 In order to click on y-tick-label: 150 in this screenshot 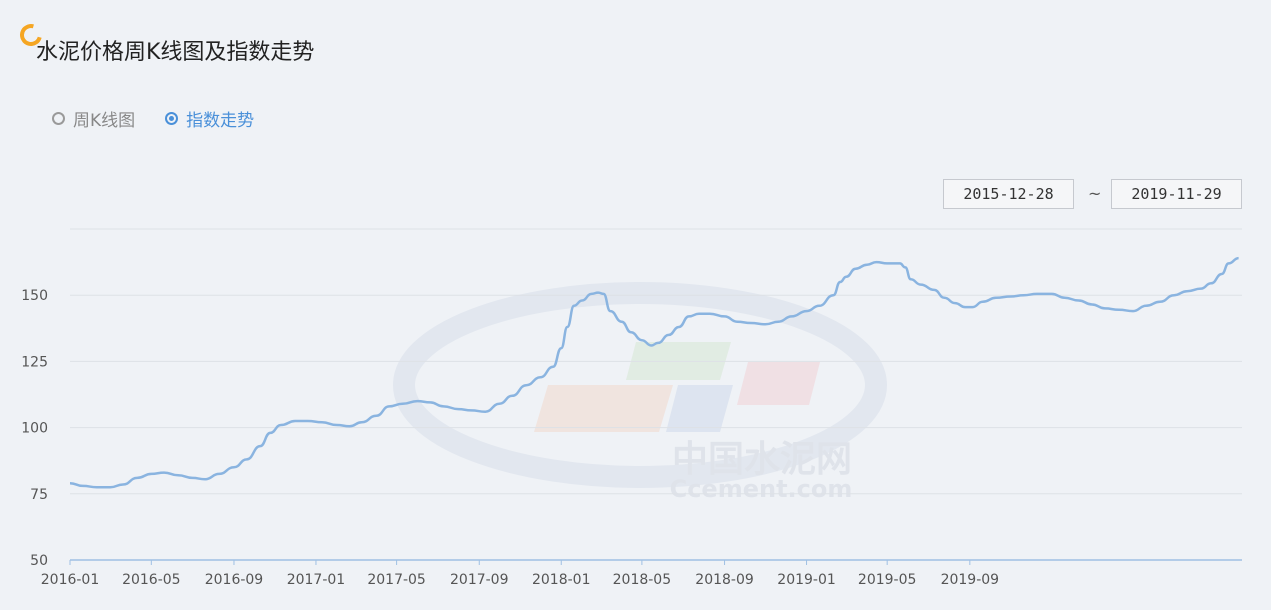, I will do `click(34, 296)`.